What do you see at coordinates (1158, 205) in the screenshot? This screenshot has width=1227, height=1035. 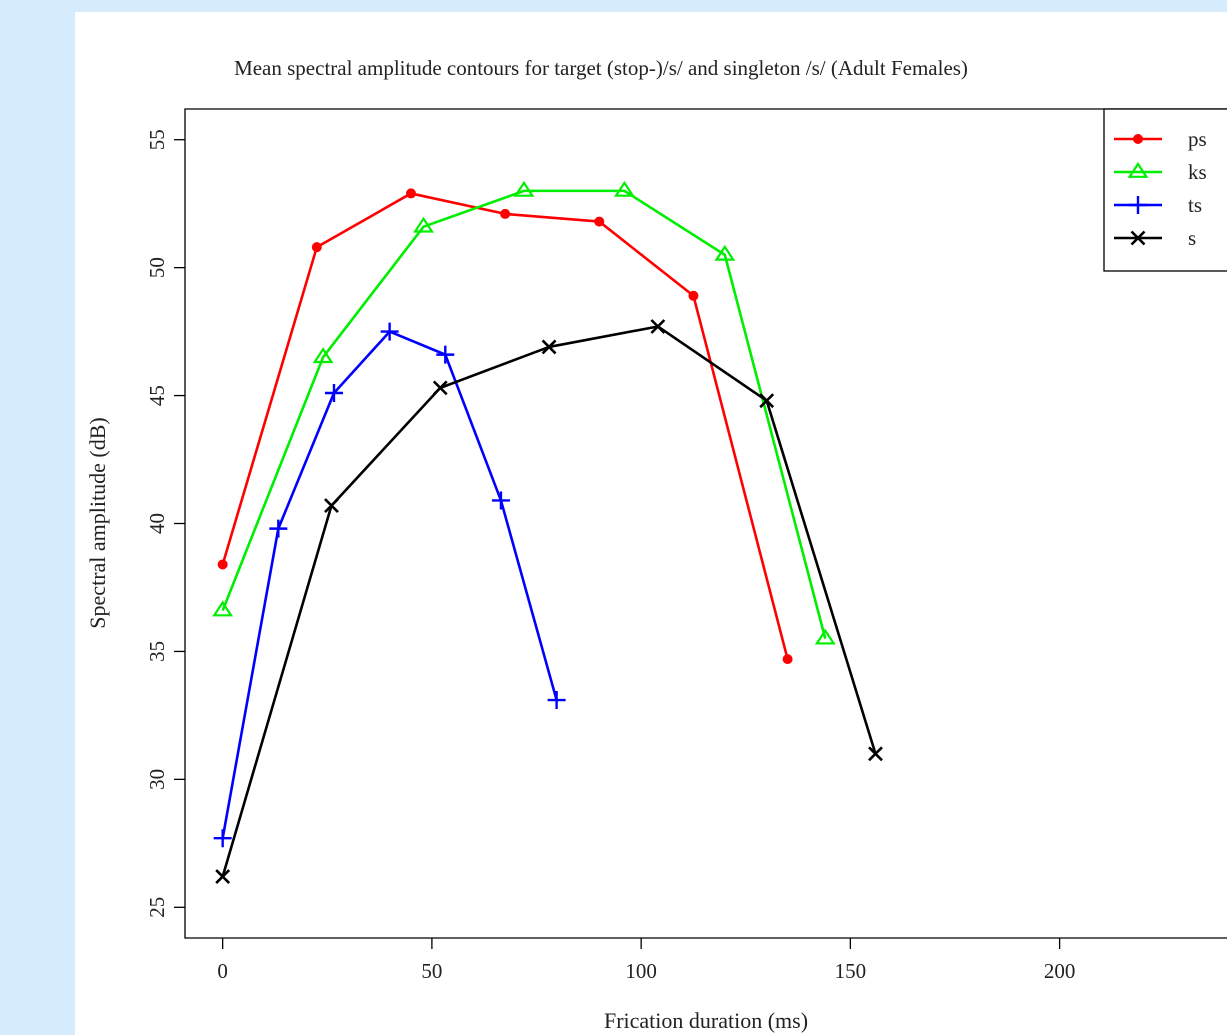 I see `legend-item-ts: ts` at bounding box center [1158, 205].